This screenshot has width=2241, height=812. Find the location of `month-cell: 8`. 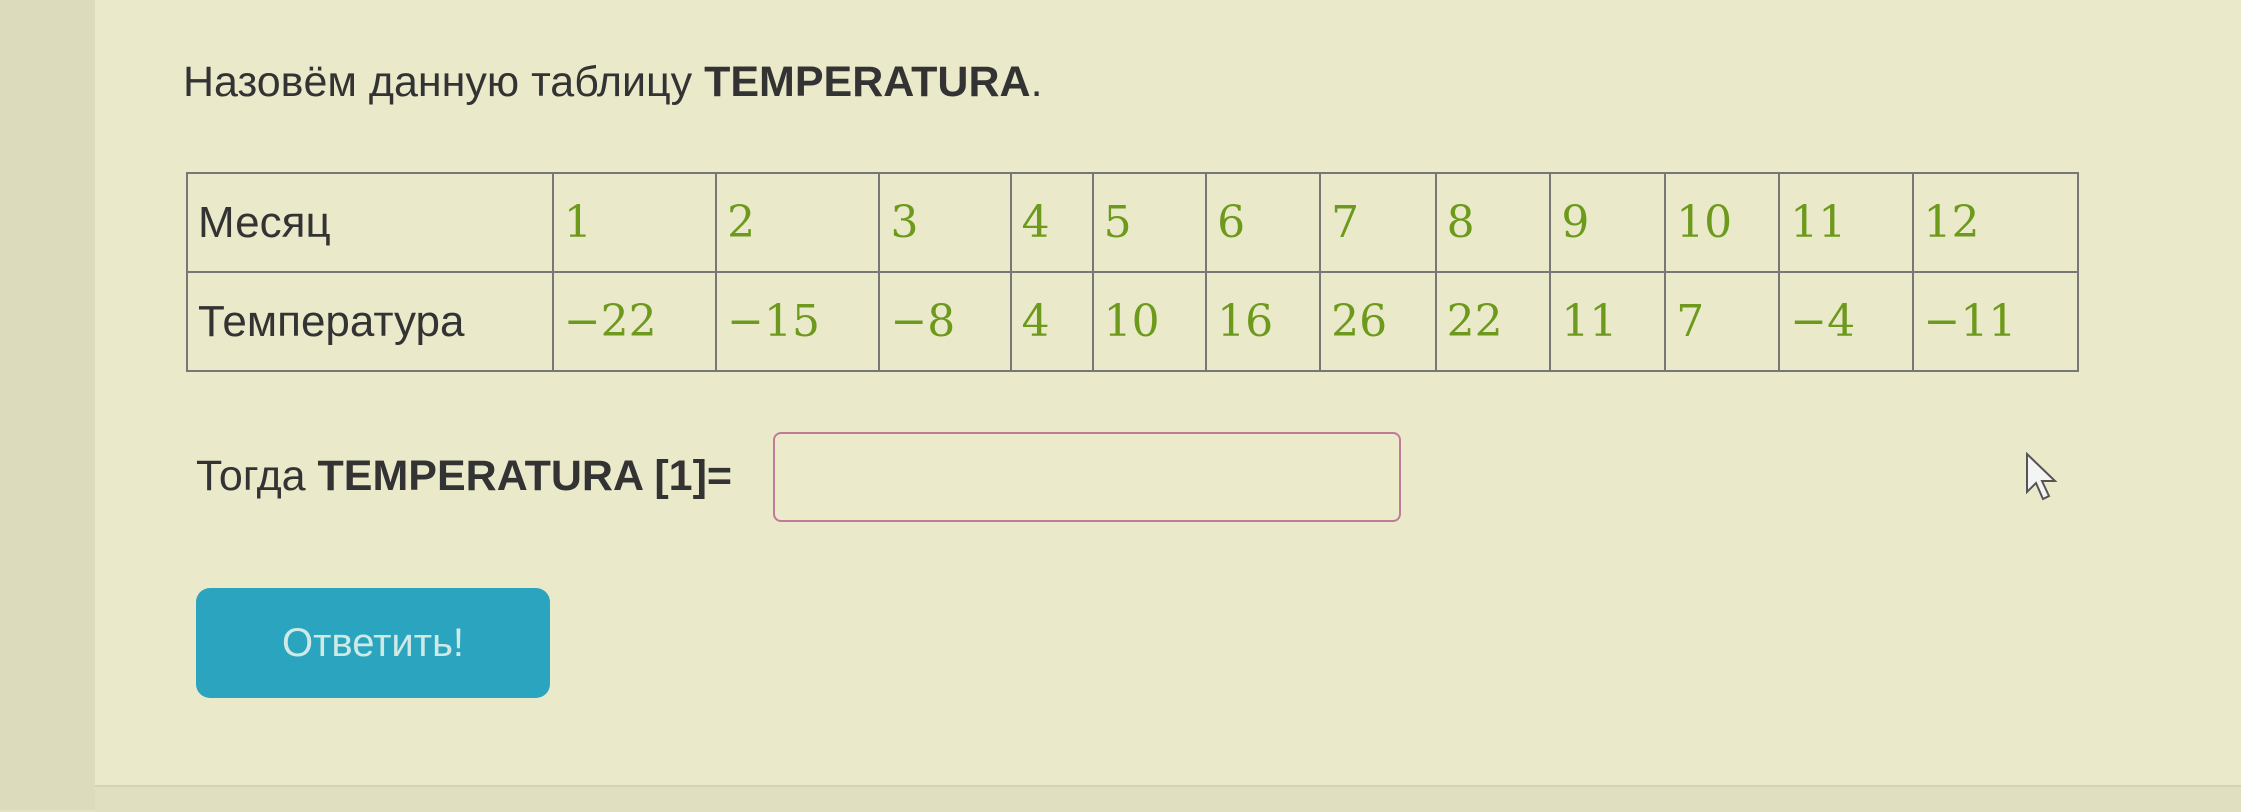

month-cell: 8 is located at coordinates (1493, 222).